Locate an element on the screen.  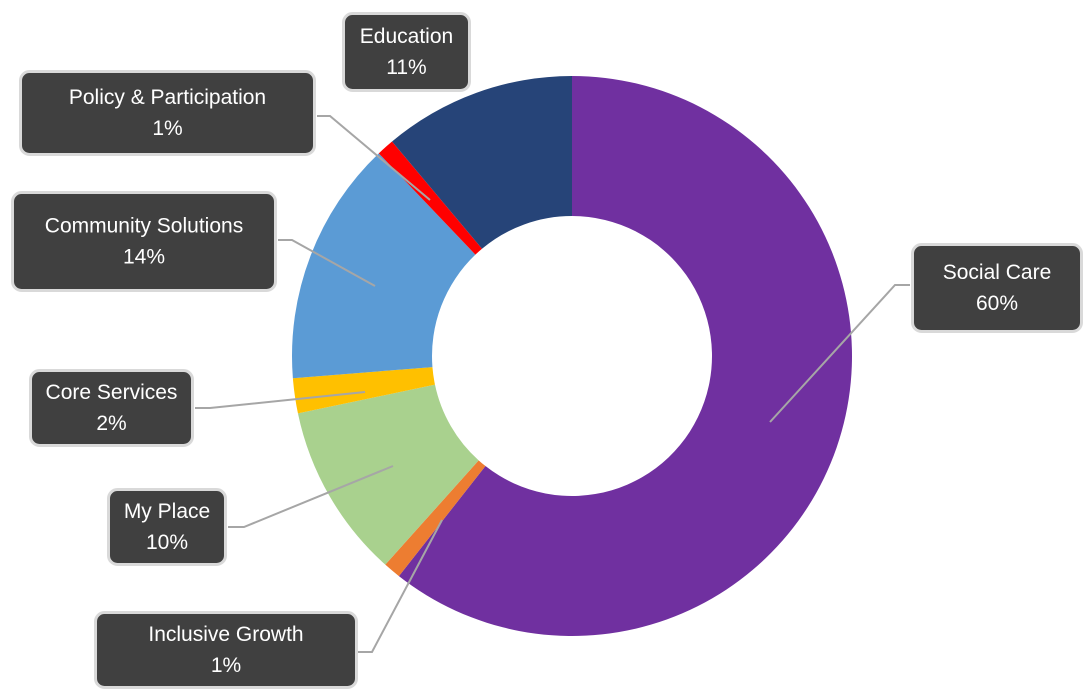
slice-value-label: 2% is located at coordinates (111, 423).